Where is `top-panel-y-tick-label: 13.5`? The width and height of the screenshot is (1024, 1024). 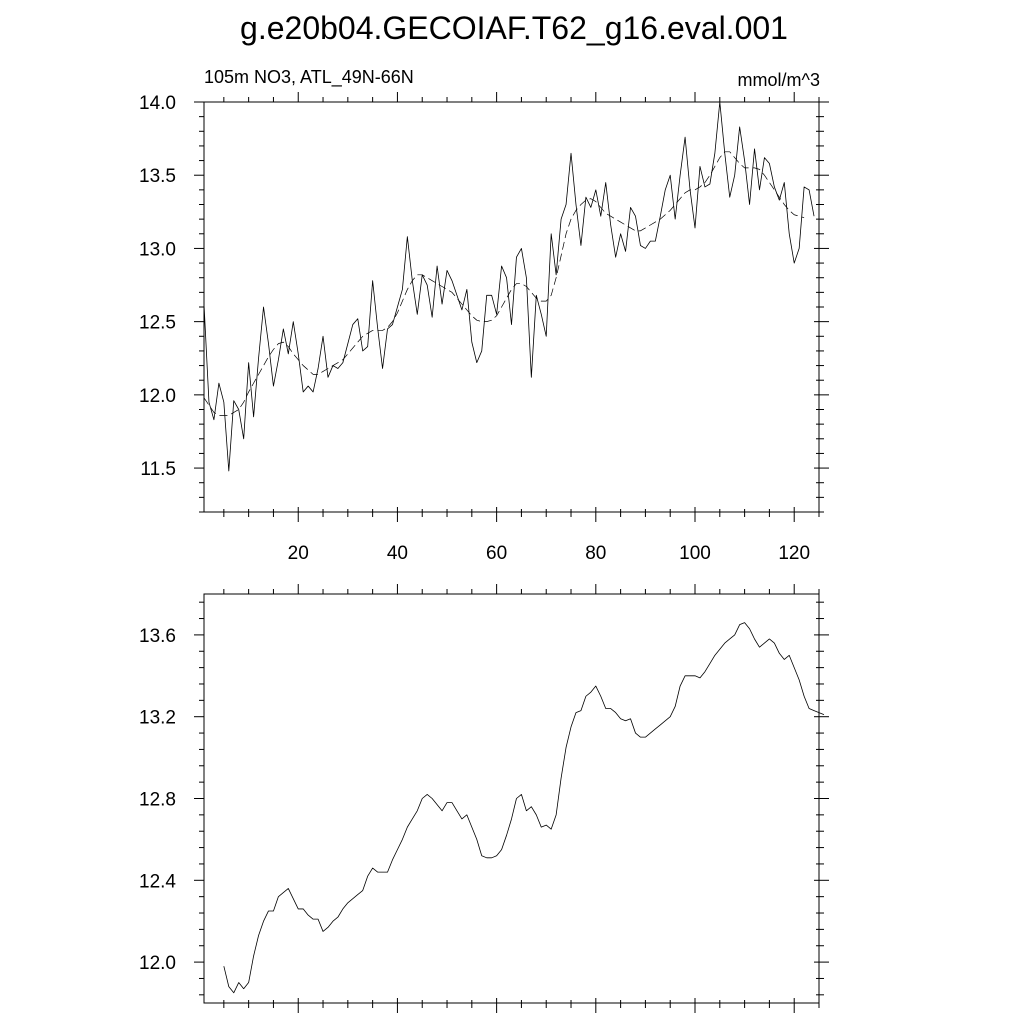
top-panel-y-tick-label: 13.5 is located at coordinates (157, 176).